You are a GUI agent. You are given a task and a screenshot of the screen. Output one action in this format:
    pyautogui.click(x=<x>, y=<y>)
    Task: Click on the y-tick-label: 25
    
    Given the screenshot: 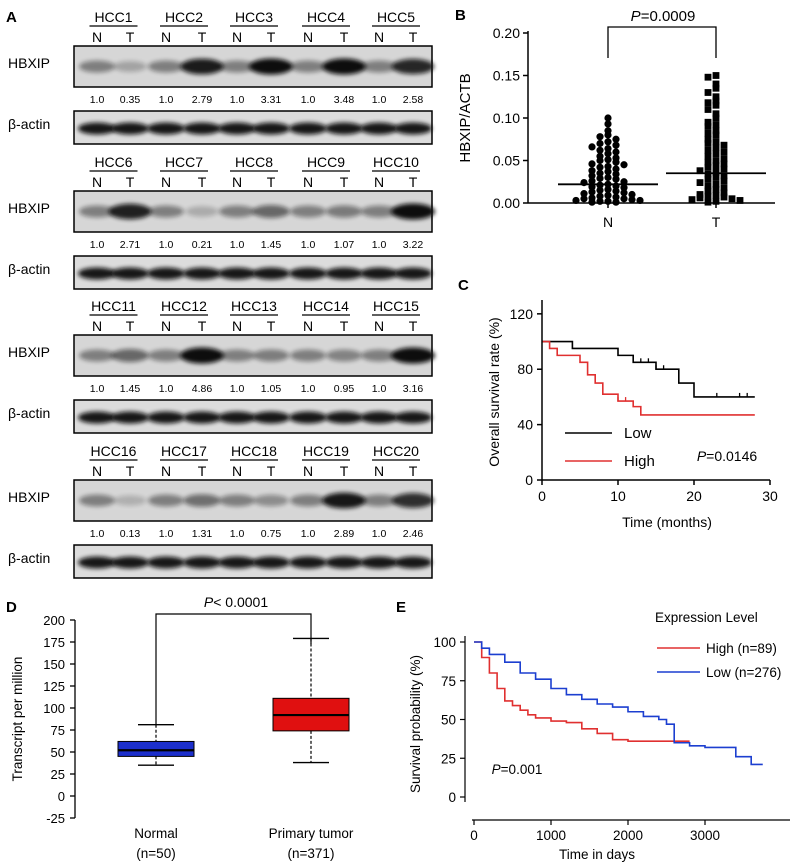 What is the action you would take?
    pyautogui.click(x=448, y=758)
    